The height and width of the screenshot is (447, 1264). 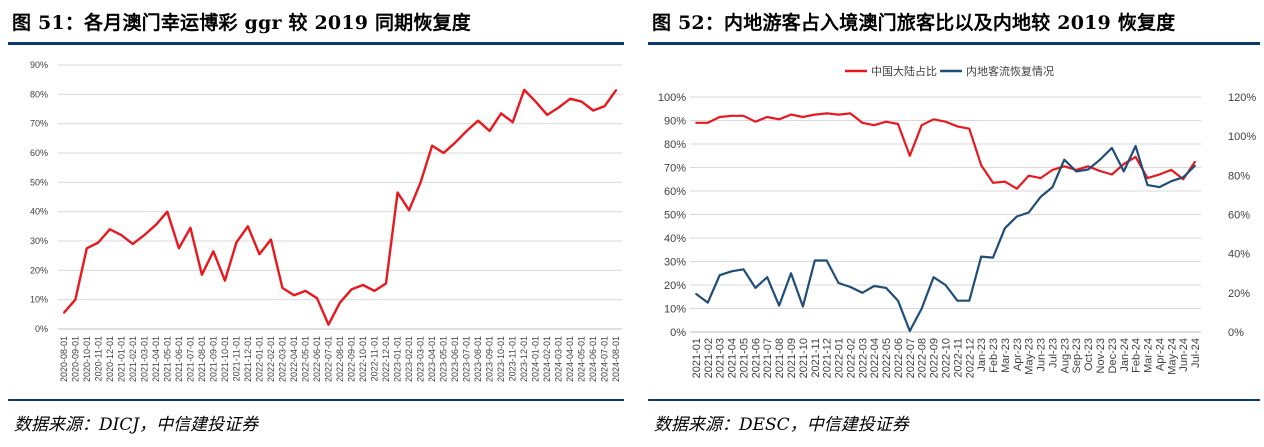 What do you see at coordinates (98, 358) in the screenshot?
I see `x-tick-label: 2020-11-01` at bounding box center [98, 358].